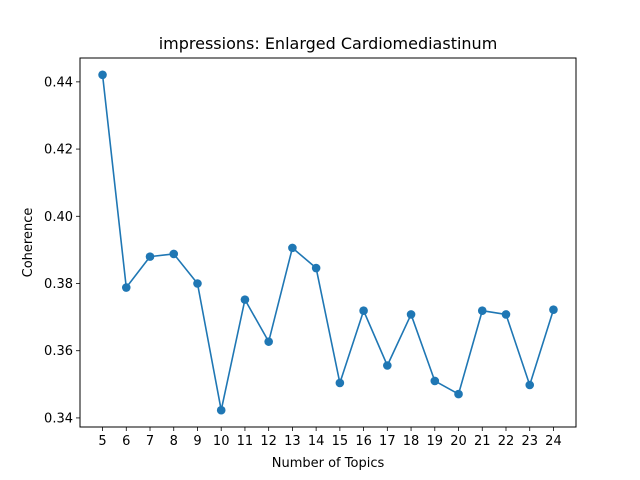 The height and width of the screenshot is (480, 640). Describe the element at coordinates (529, 441) in the screenshot. I see `x-tick-label: 23` at that location.